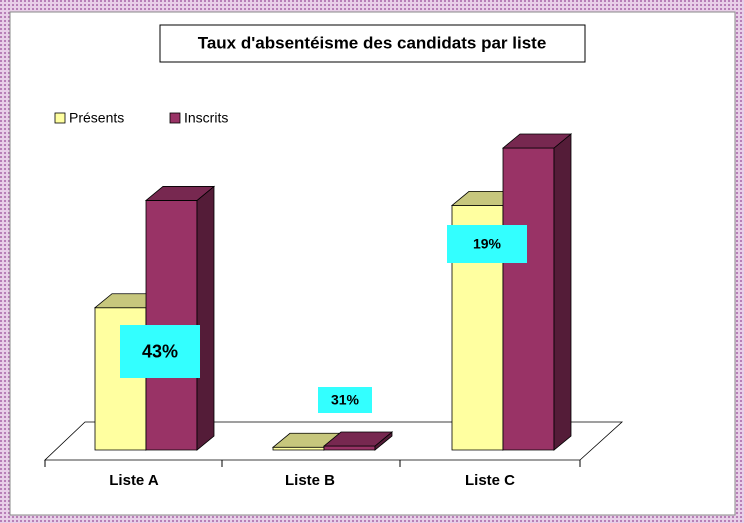 The height and width of the screenshot is (523, 744). I want to click on x-tick-label: Liste B, so click(310, 480).